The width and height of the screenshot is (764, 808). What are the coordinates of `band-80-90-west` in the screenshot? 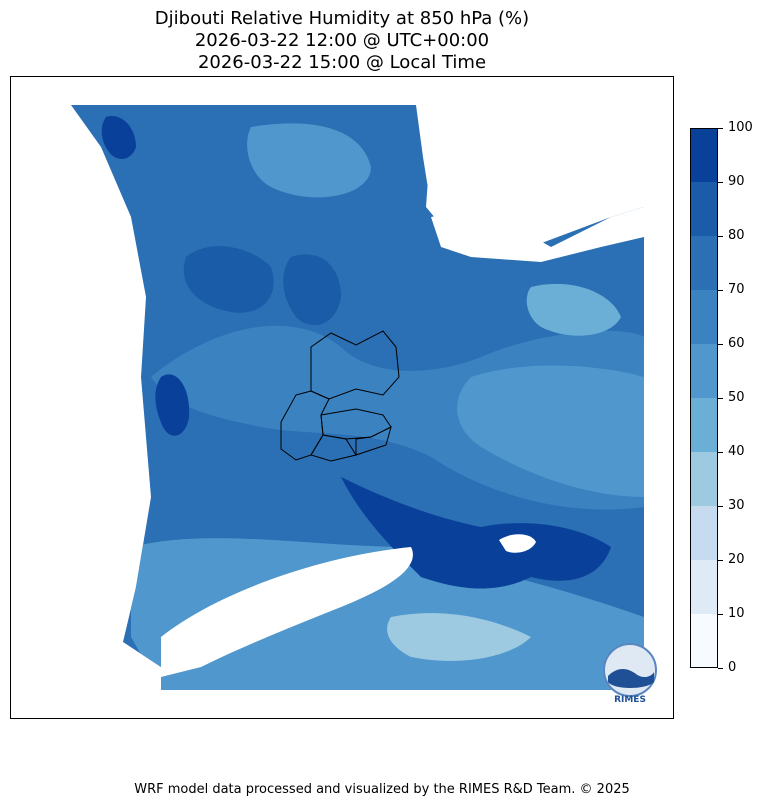 It's located at (228, 279).